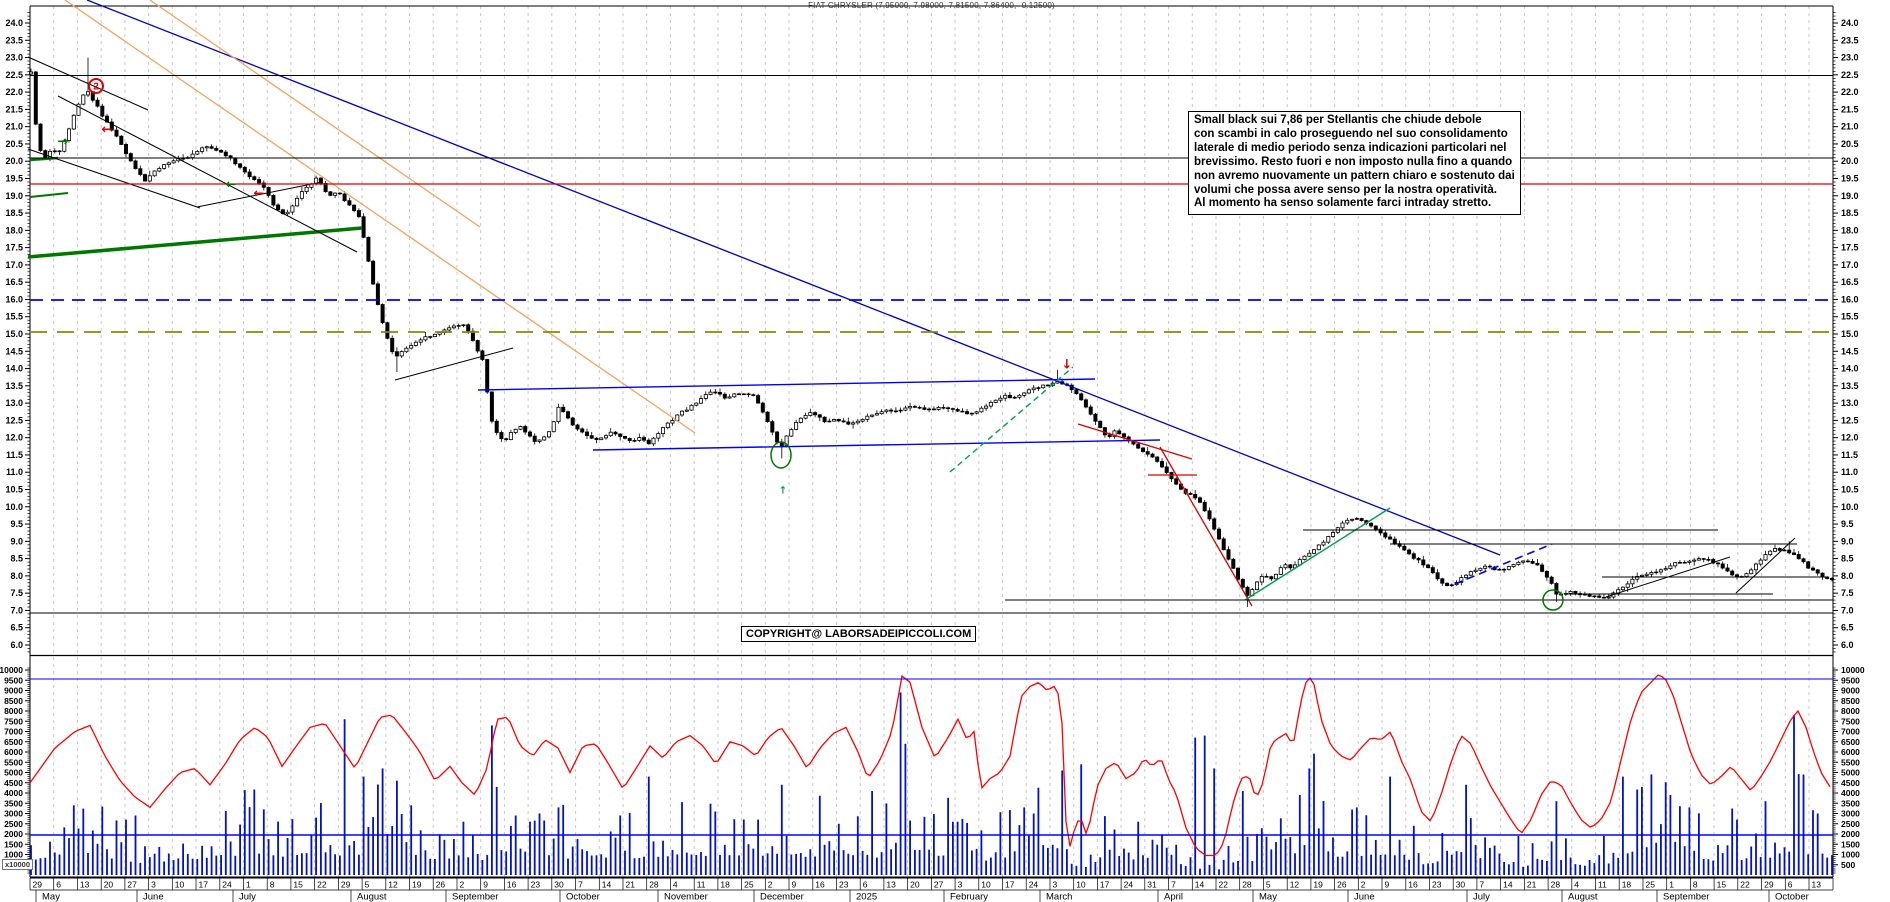 The image size is (1890, 902). Describe the element at coordinates (559, 885) in the screenshot. I see `svg-text: 30` at that location.